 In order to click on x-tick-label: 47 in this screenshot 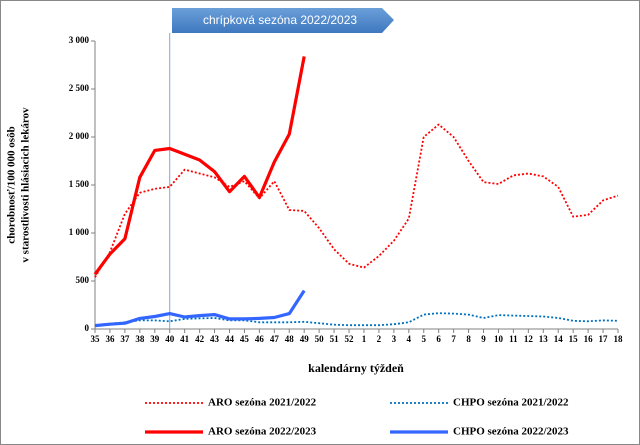, I will do `click(275, 339)`.